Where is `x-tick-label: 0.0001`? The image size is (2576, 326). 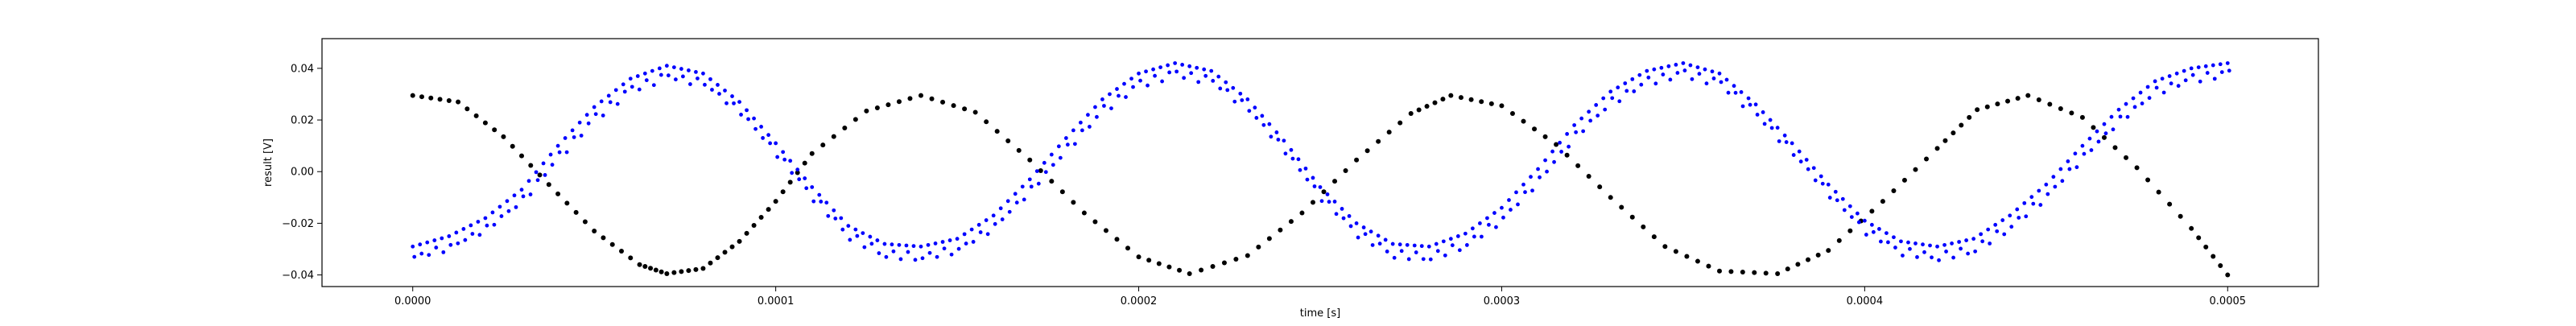
x-tick-label: 0.0001 is located at coordinates (776, 301).